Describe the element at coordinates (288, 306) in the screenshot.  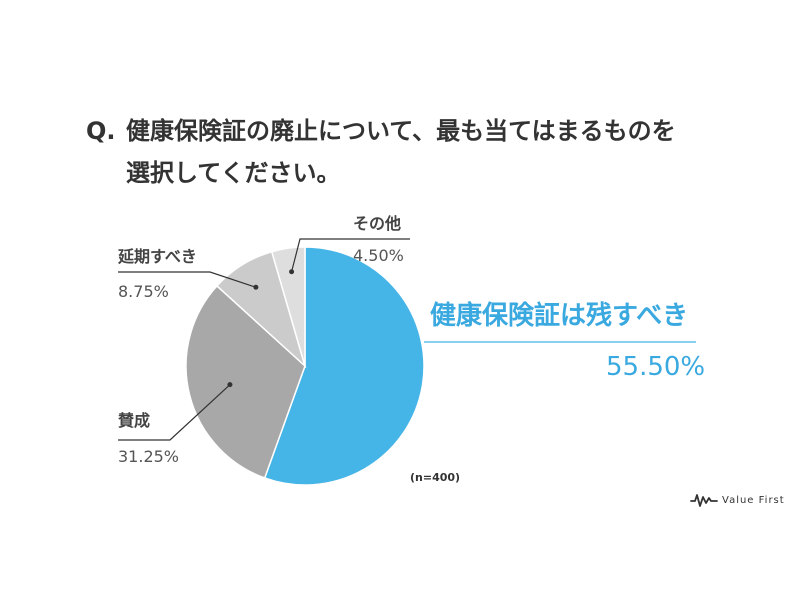
I see `slice-other` at that location.